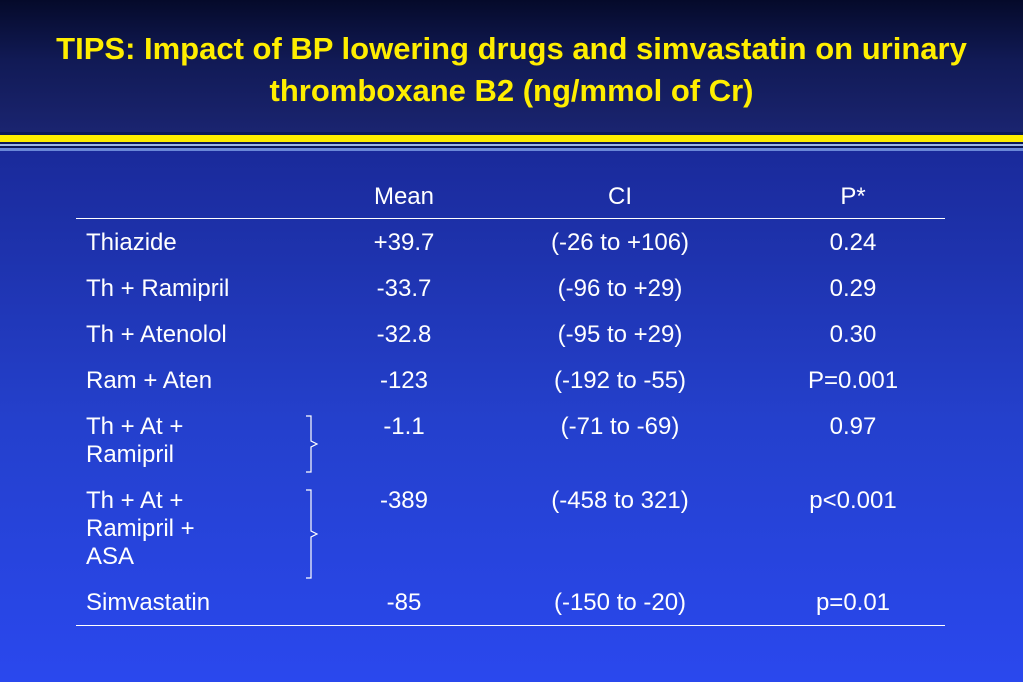  Describe the element at coordinates (202, 440) in the screenshot. I see `row-label-cell: Th + At + Ramipril` at that location.